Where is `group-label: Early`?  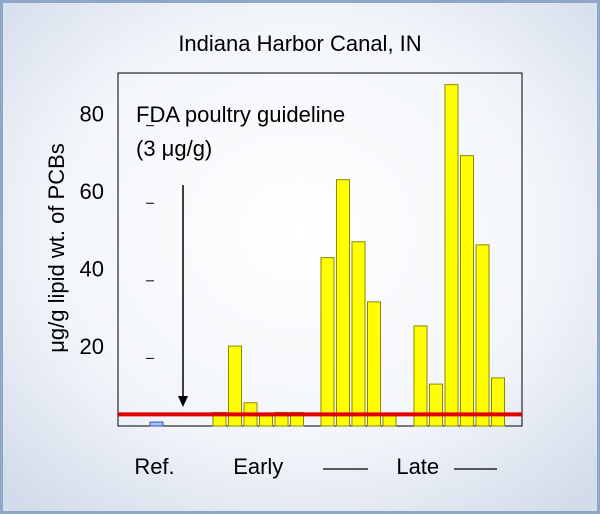
group-label: Early is located at coordinates (258, 466).